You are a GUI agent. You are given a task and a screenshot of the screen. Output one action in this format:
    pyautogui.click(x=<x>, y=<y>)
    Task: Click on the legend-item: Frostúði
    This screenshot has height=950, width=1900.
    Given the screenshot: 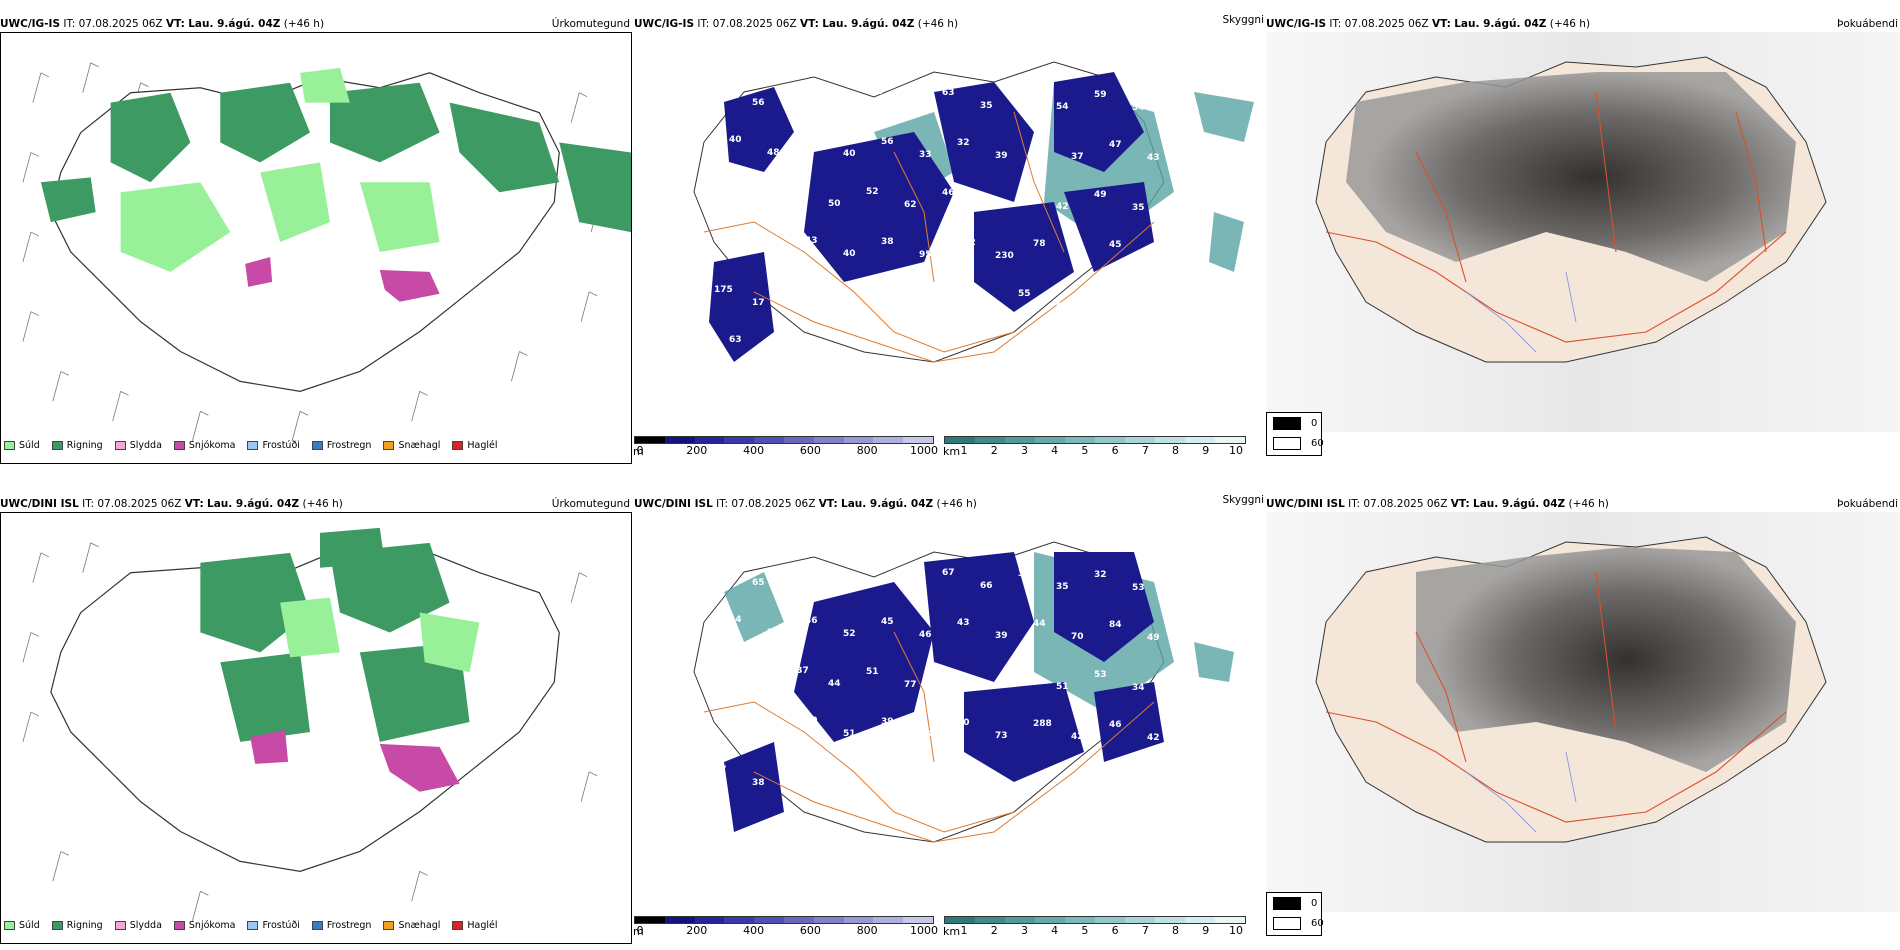 What is the action you would take?
    pyautogui.click(x=273, y=925)
    